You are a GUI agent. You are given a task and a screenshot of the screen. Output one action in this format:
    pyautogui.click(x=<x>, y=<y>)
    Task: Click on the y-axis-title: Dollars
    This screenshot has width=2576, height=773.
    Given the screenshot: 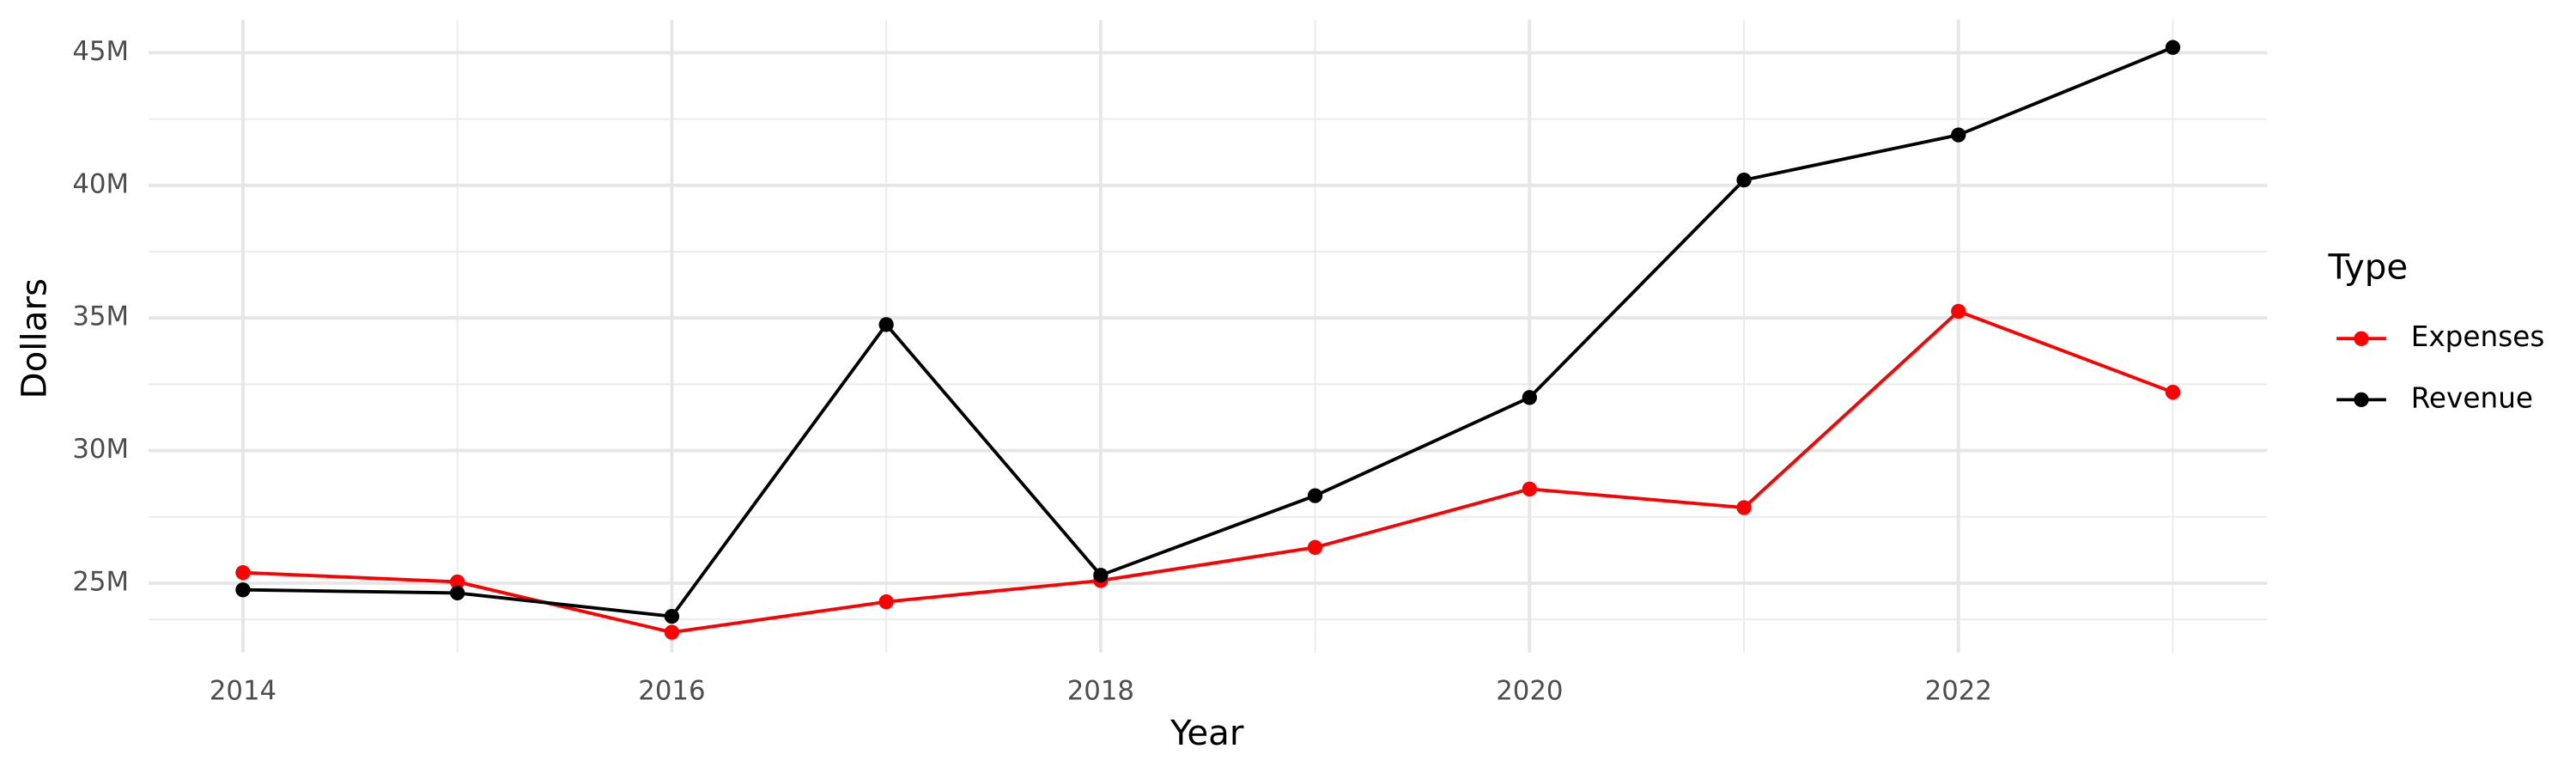 What is the action you would take?
    pyautogui.click(x=34, y=338)
    